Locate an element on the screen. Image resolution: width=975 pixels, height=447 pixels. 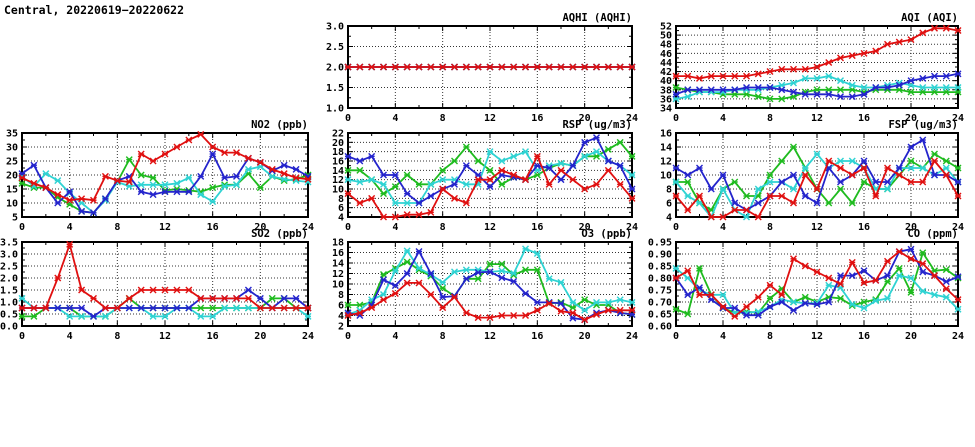
y-axis-tick-label: 2 is located at coordinates (341, 327).